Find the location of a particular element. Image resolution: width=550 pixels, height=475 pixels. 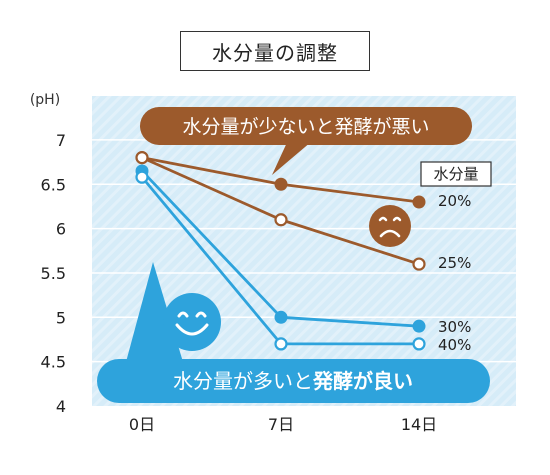

good-fermentation-text: 水分量が多いと発酵が良い is located at coordinates (293, 381).